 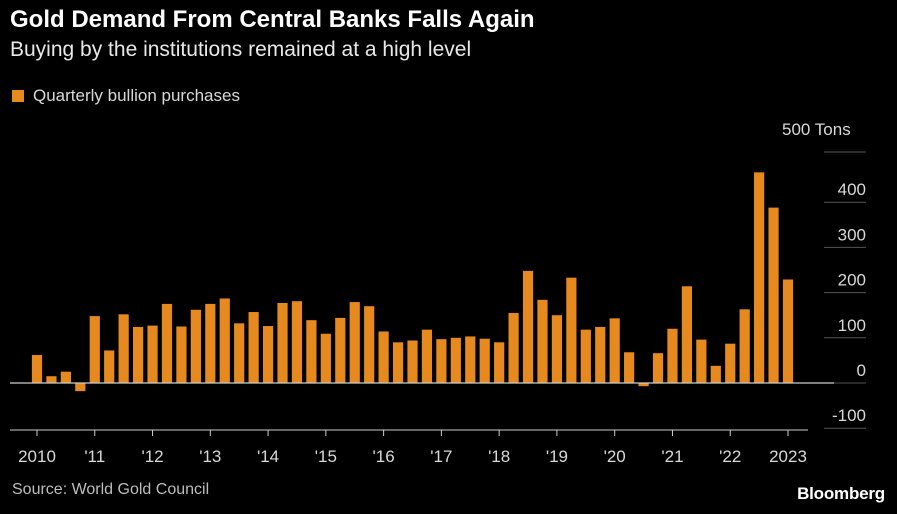 I want to click on y-tick-label: 100, so click(x=852, y=325).